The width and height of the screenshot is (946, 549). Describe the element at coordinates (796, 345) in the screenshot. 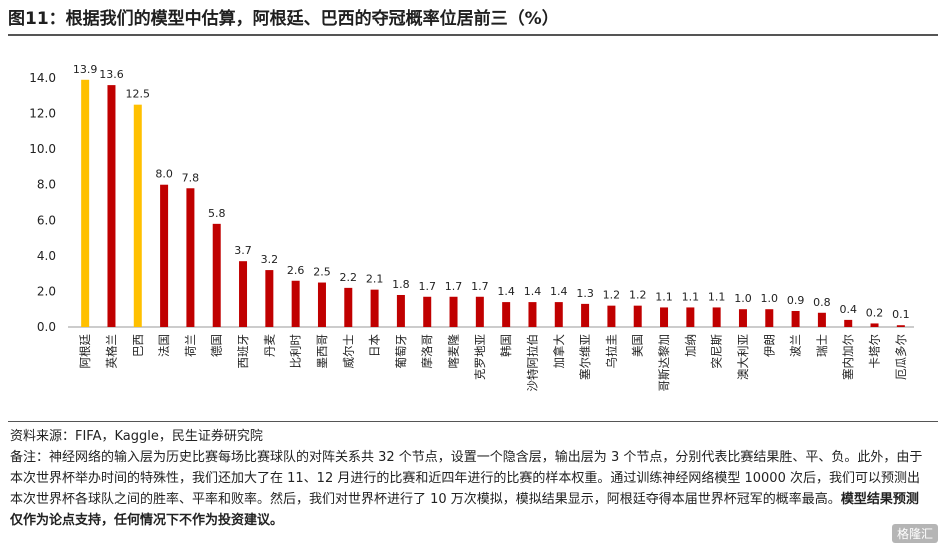

I see `x-category-label: 波兰` at that location.